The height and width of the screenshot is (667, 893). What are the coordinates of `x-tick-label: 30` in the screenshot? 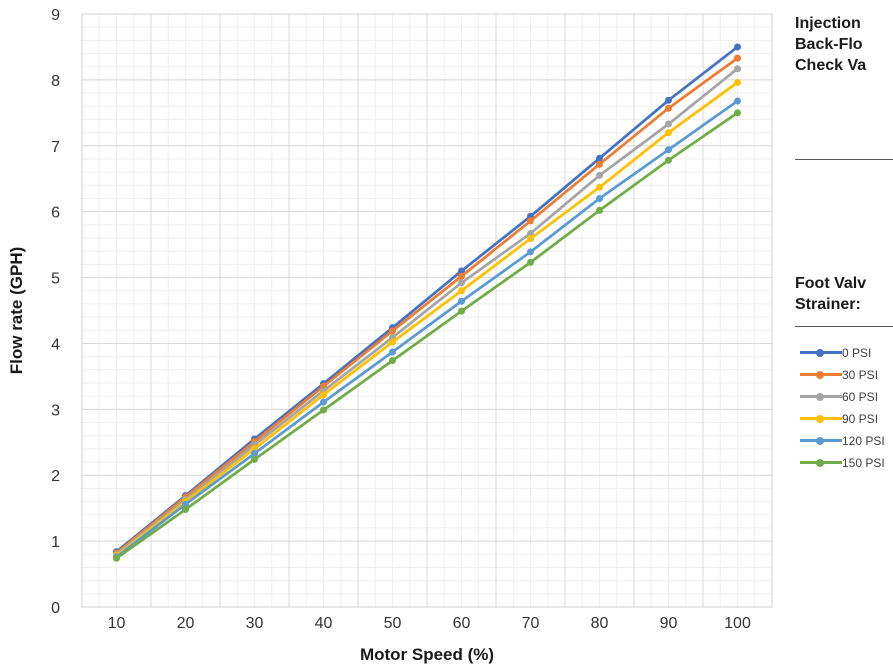 It's located at (255, 623).